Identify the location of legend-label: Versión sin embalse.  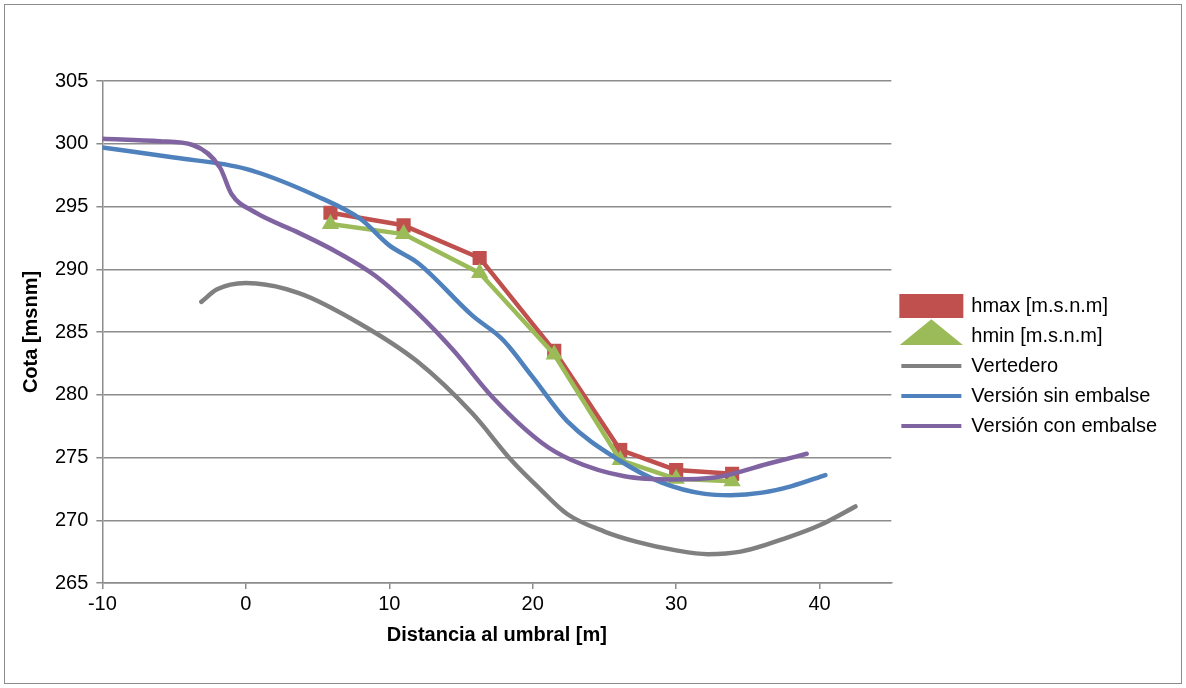
(1061, 394).